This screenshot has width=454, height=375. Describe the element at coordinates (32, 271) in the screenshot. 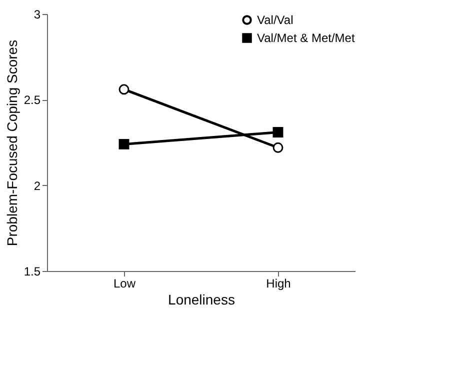

I see `y-tick-label: 1.5` at that location.